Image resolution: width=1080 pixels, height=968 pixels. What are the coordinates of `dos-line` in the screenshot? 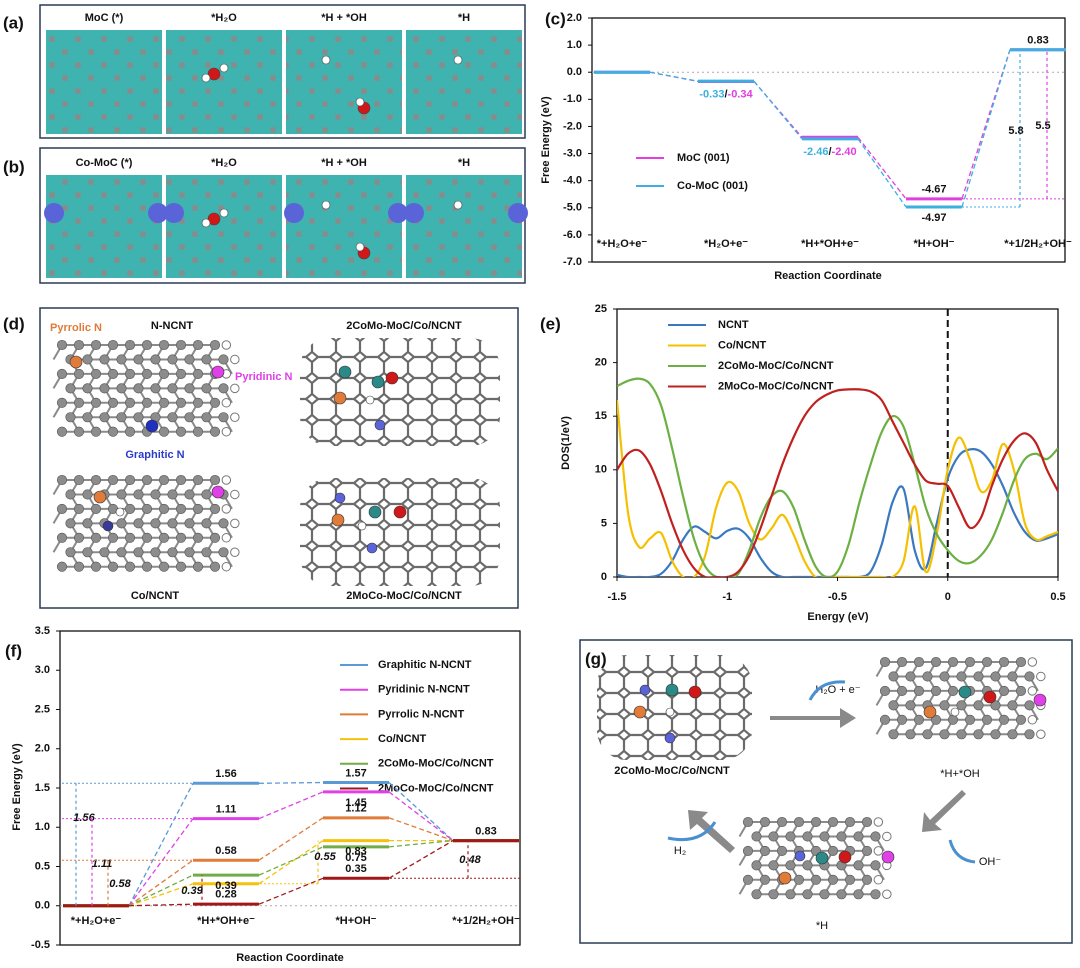 It's located at (837, 488).